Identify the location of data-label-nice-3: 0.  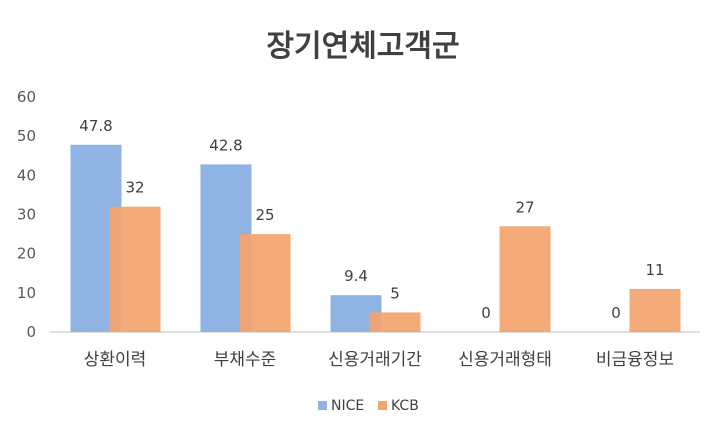
(486, 313).